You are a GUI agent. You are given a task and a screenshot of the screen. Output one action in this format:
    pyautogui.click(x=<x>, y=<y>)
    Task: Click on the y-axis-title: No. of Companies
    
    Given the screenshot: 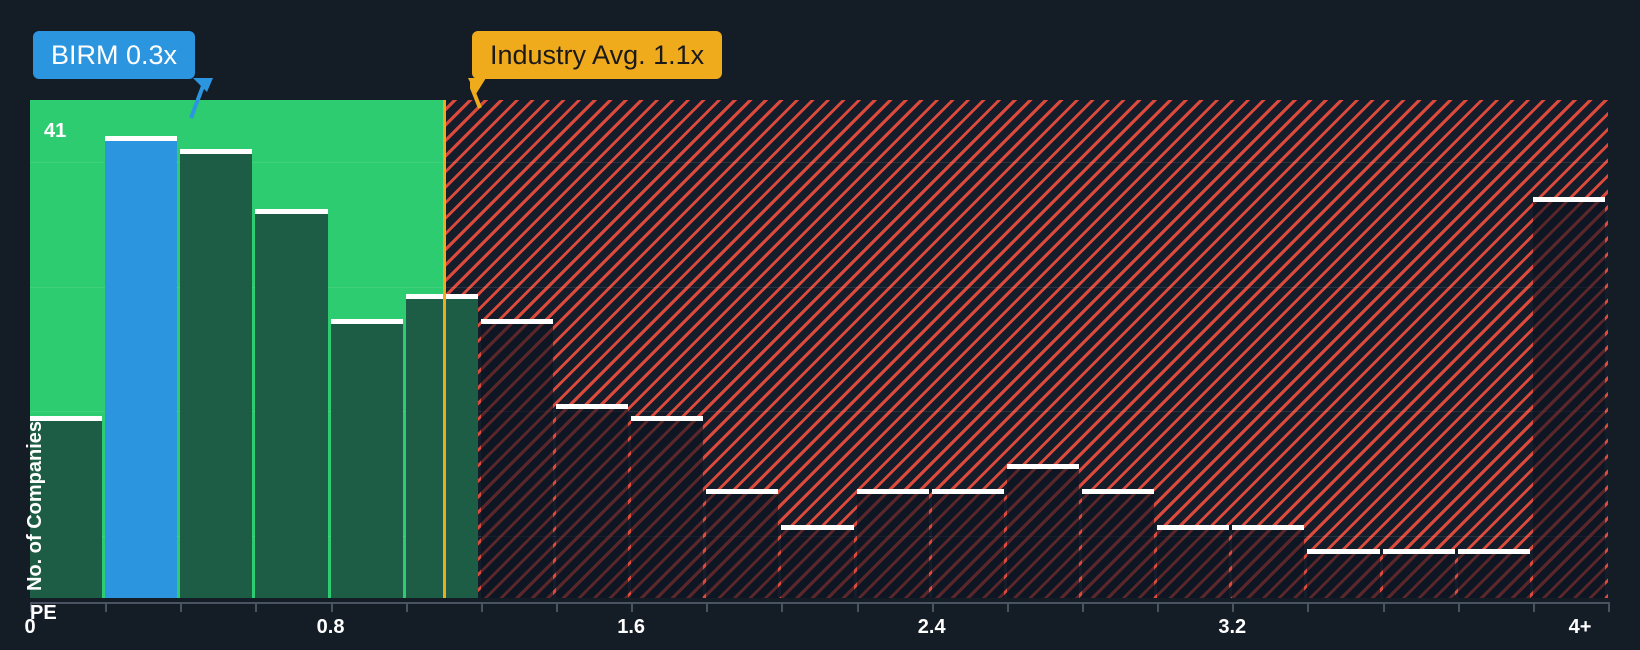 What is the action you would take?
    pyautogui.click(x=35, y=505)
    